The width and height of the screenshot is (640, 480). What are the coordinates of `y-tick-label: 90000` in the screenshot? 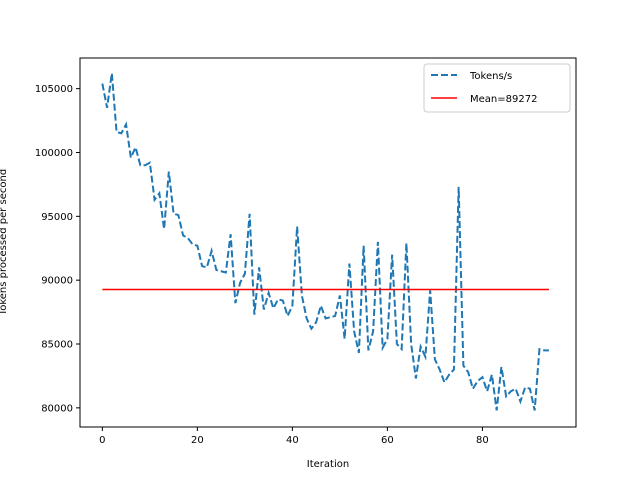 It's located at (57, 281).